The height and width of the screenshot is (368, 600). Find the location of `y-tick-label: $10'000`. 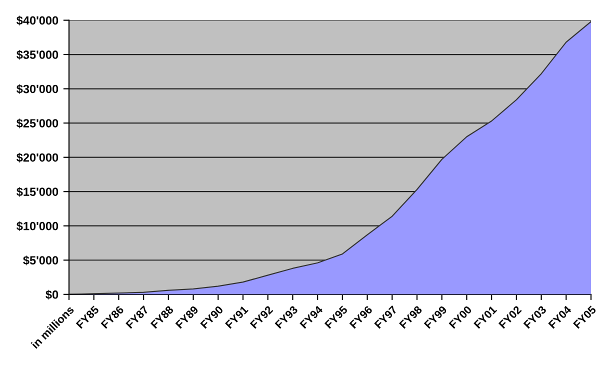

y-tick-label: $10'000 is located at coordinates (37, 226).